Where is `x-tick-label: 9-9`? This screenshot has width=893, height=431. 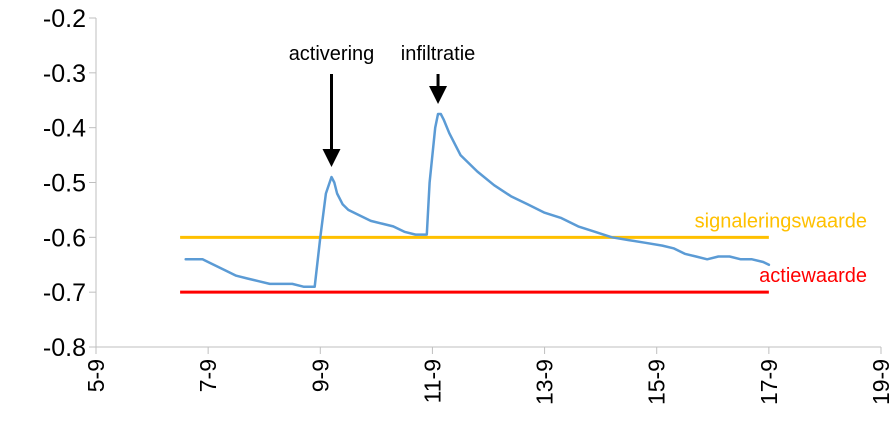
x-tick-label: 9-9 is located at coordinates (320, 375).